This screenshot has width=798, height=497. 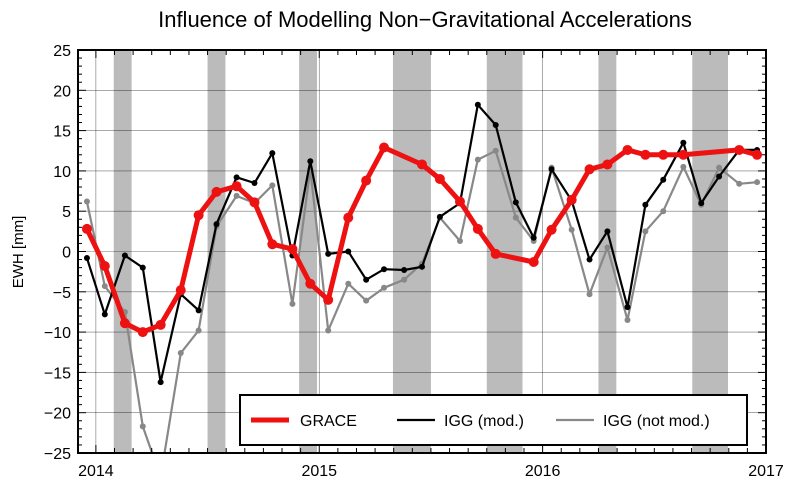 I want to click on legend-label: IGG (not mod.), so click(x=656, y=421).